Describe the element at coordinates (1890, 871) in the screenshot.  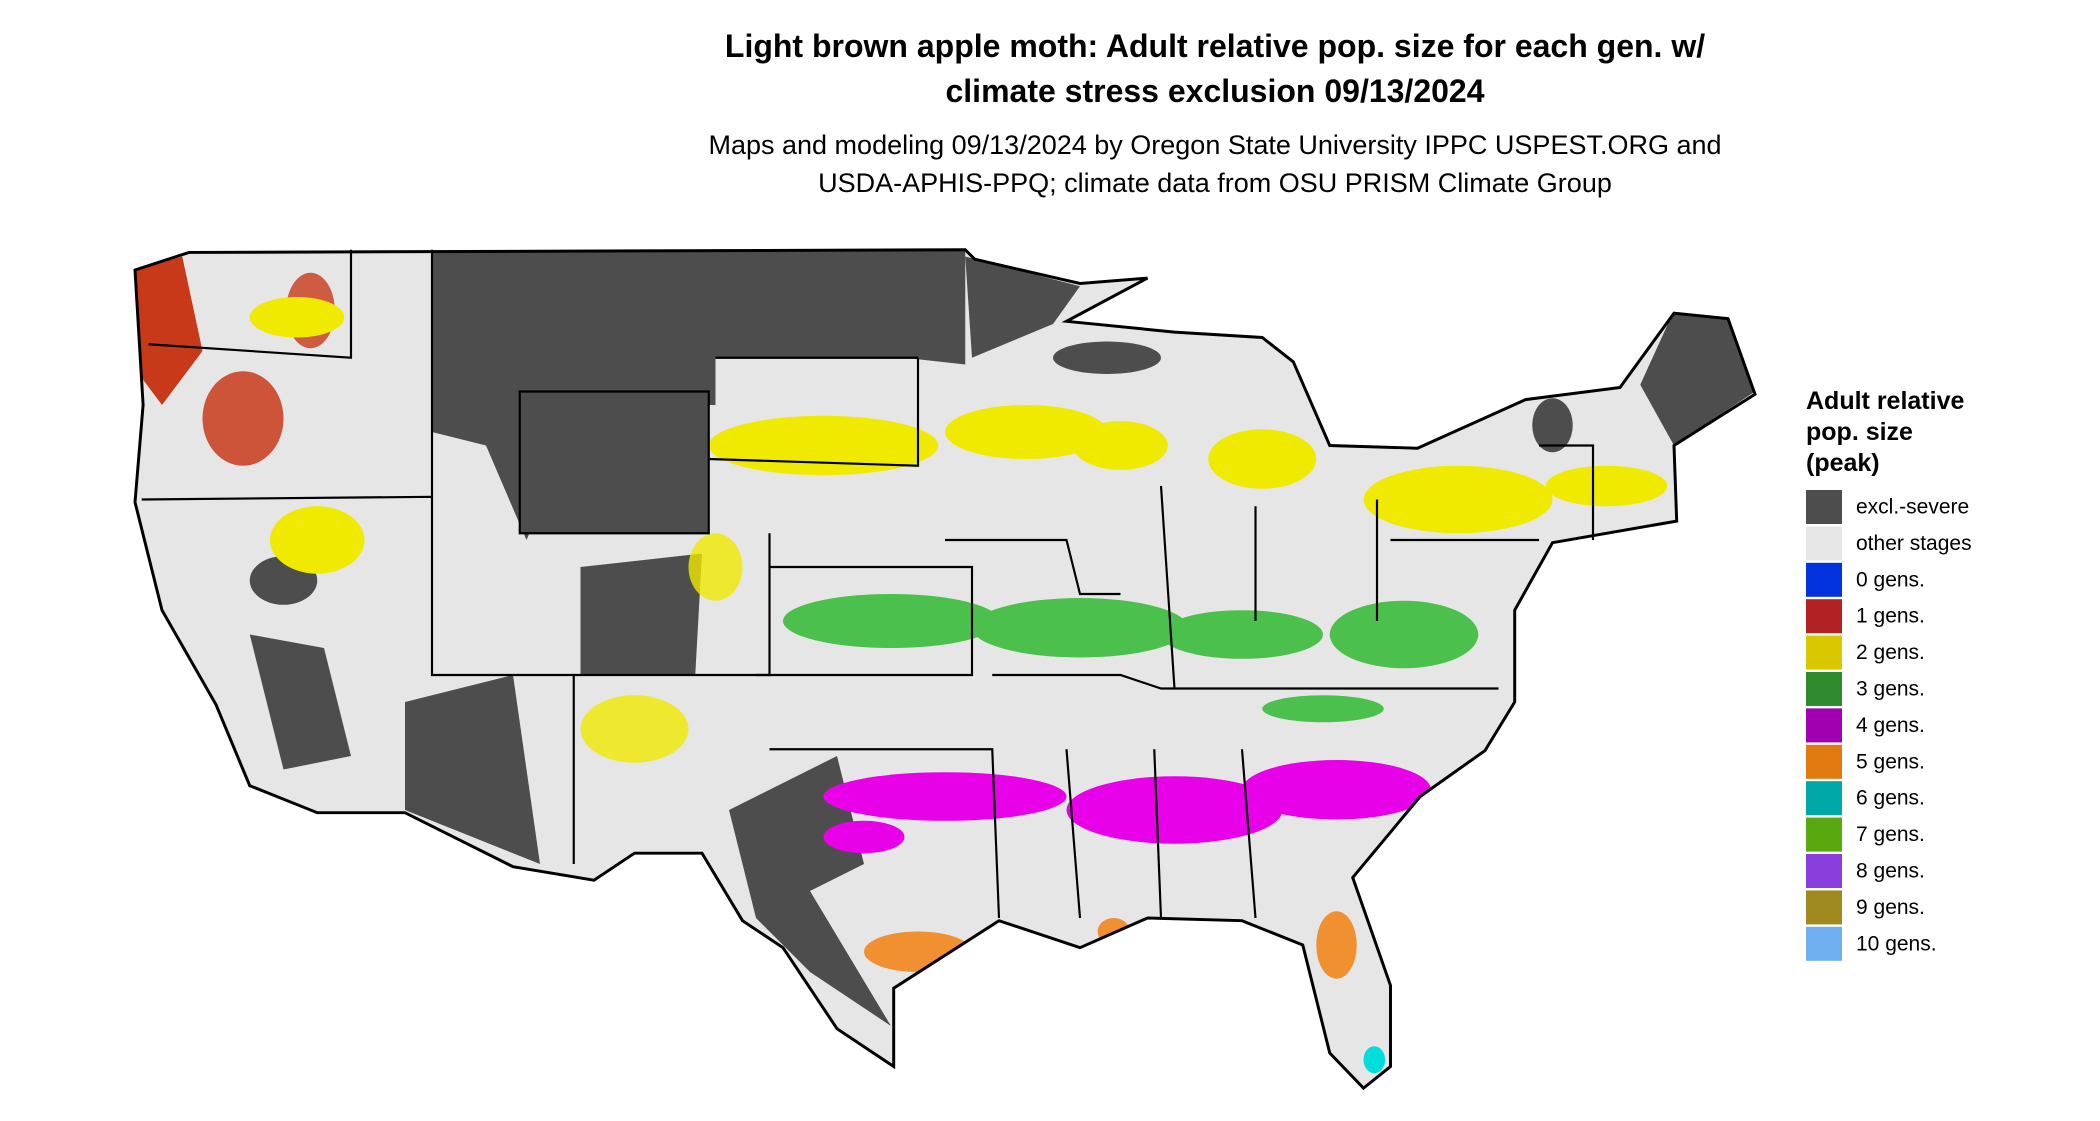
I see `legend-label: 8 gens.` at that location.